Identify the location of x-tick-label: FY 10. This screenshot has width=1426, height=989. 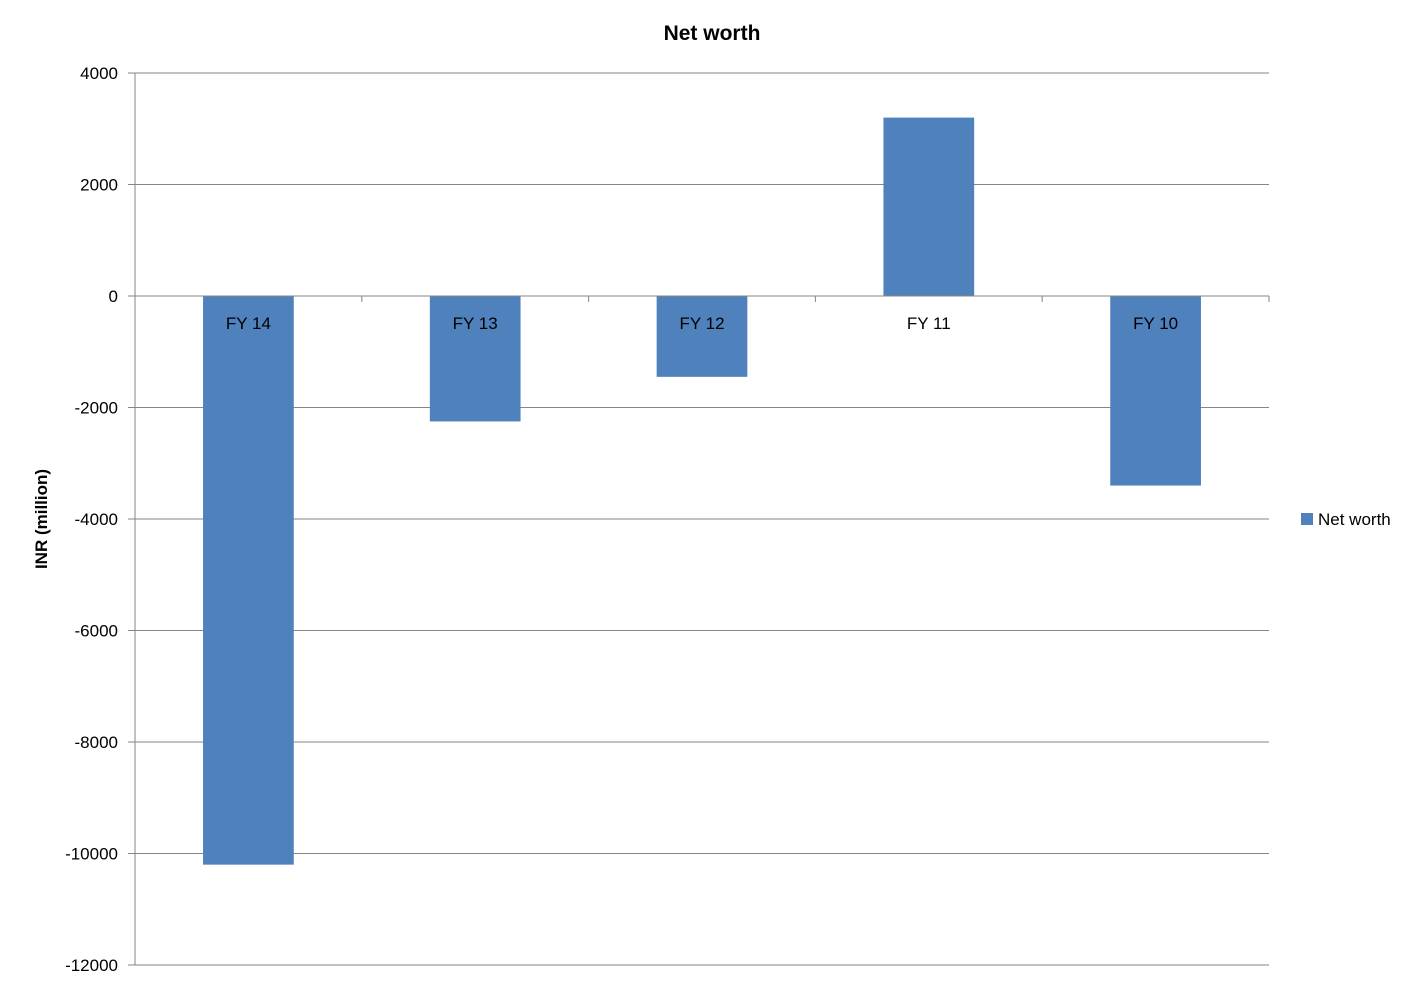
(1155, 323).